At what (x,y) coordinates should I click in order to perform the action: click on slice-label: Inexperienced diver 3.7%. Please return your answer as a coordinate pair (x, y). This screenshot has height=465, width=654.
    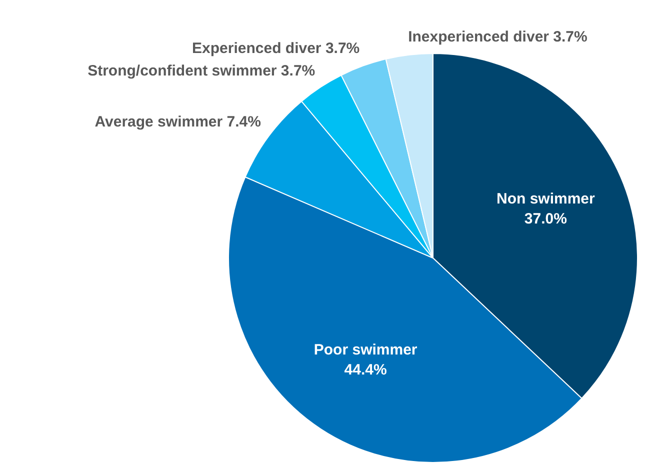
    Looking at the image, I should click on (498, 37).